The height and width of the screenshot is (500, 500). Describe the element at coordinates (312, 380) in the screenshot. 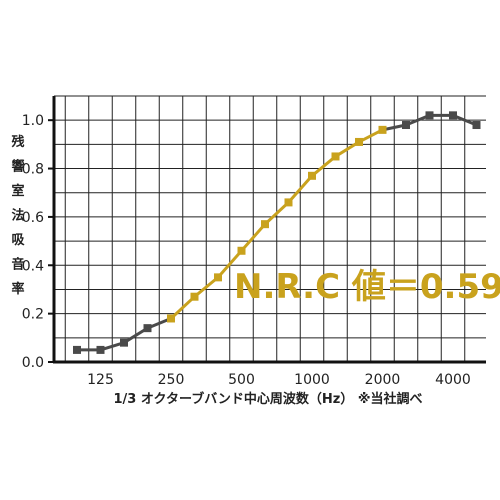

I see `x-tick-label: 1000` at that location.